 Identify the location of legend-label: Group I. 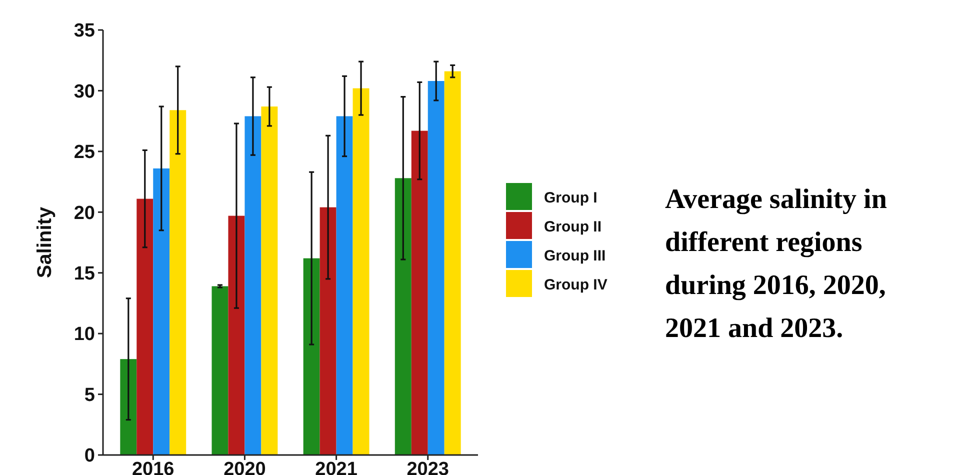
(571, 197).